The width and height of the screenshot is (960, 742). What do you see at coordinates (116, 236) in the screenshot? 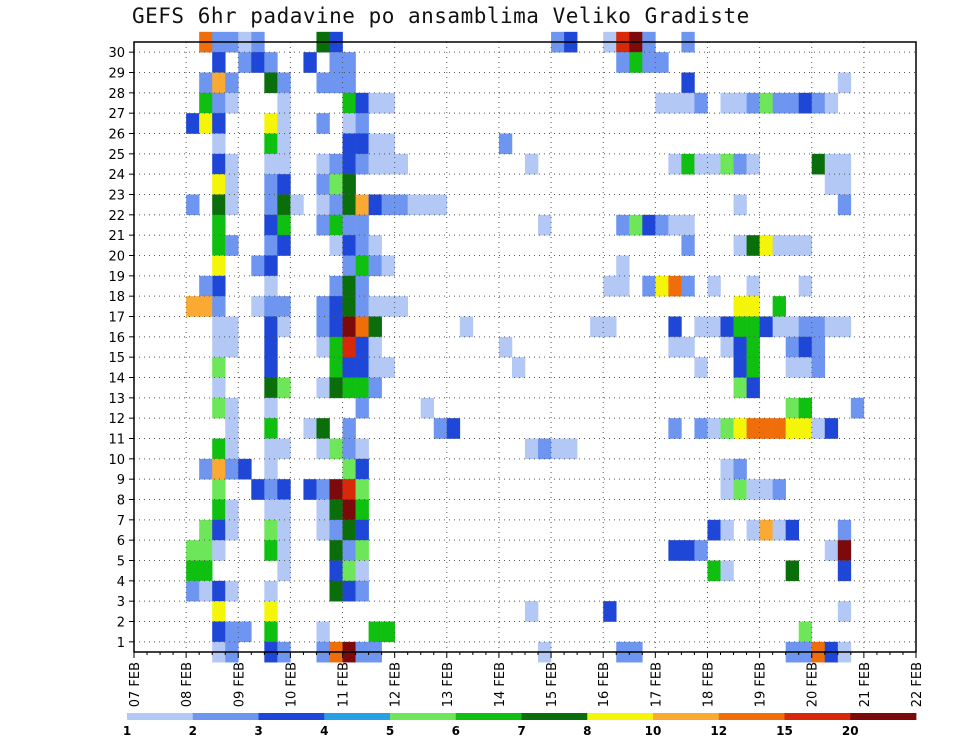
I see `y-tick-label: 21` at bounding box center [116, 236].